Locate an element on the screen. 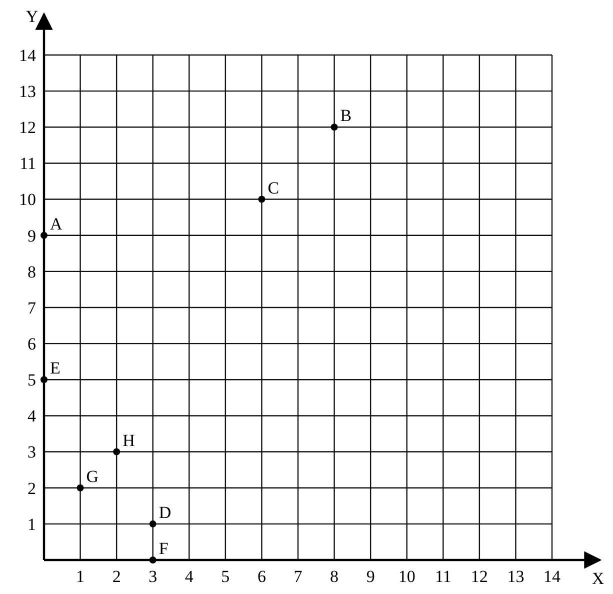 The width and height of the screenshot is (613, 594). x-tick-label: 6 is located at coordinates (261, 576).